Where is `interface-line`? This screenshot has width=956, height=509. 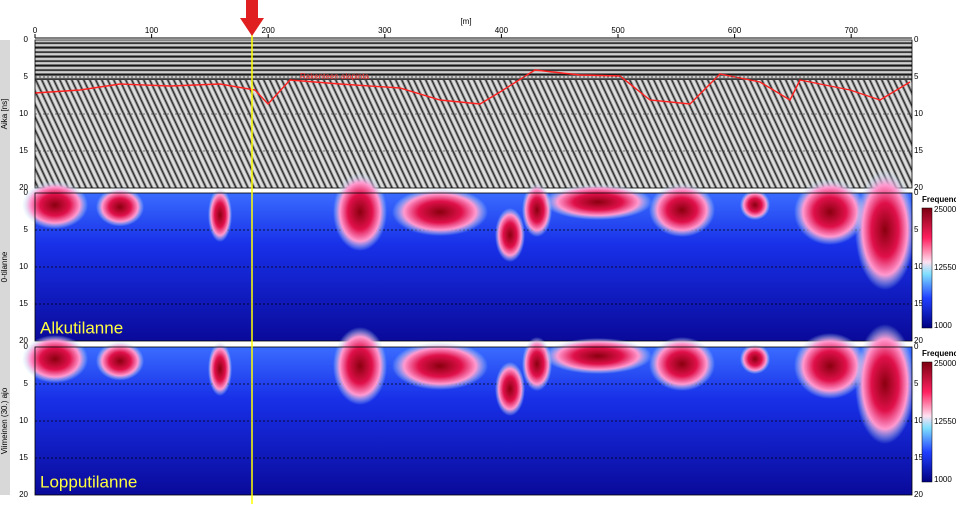 interface-line is located at coordinates (472, 87).